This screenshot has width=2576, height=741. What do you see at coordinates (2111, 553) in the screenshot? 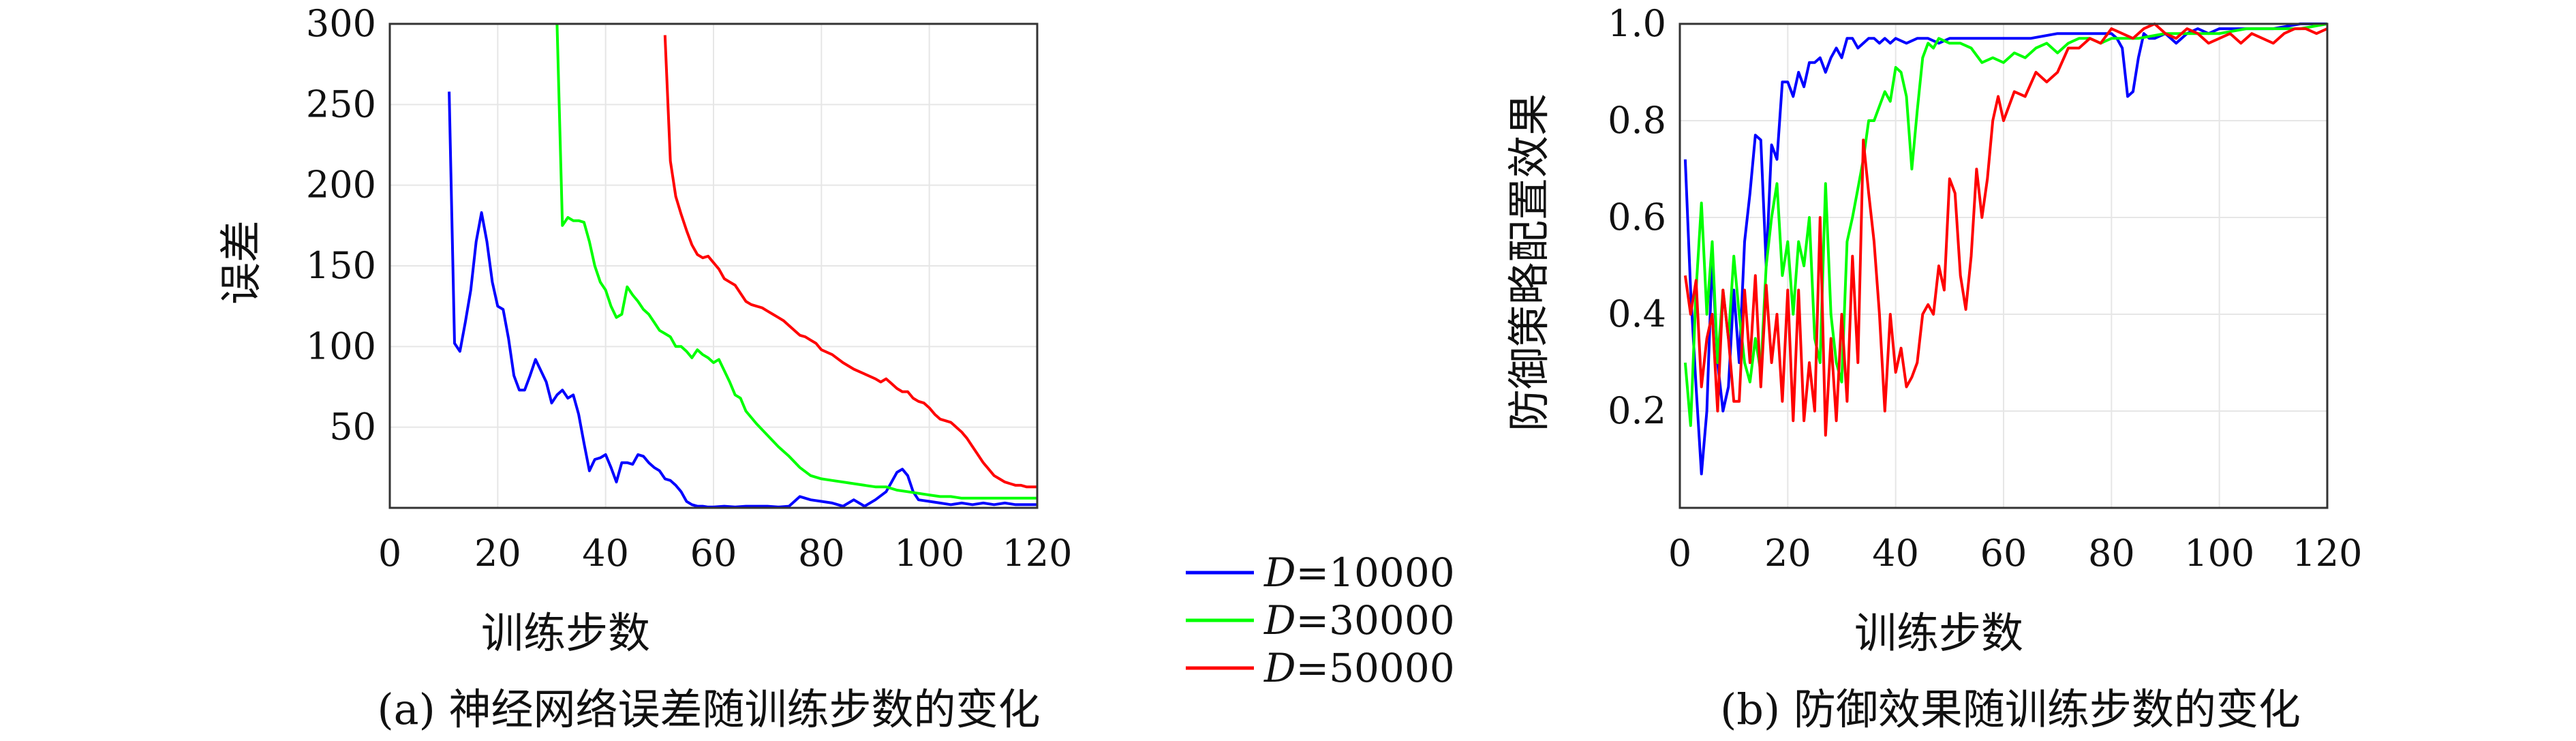
I see `chart-b-xtick-80: 80` at bounding box center [2111, 553].